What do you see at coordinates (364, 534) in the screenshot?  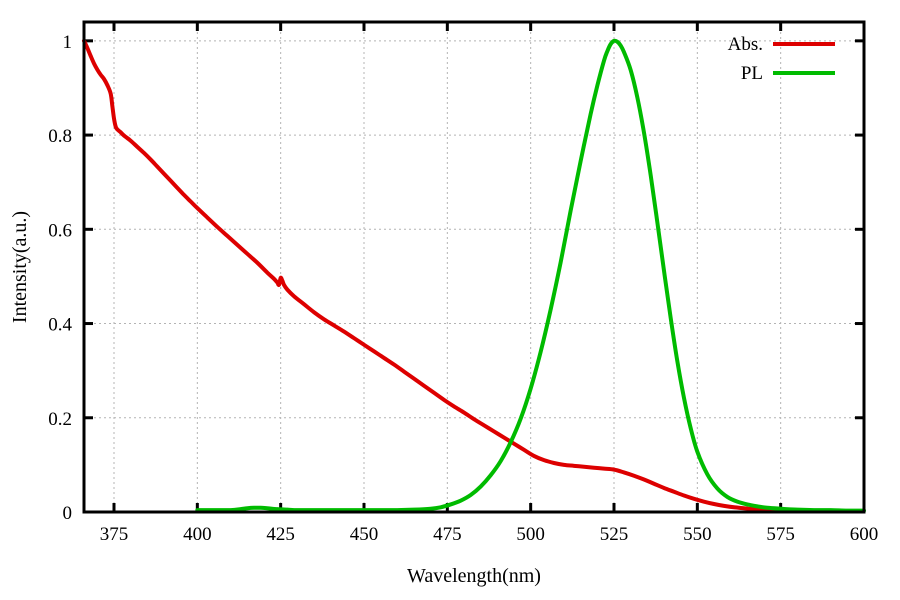 I see `x-tick-label: 450` at bounding box center [364, 534].